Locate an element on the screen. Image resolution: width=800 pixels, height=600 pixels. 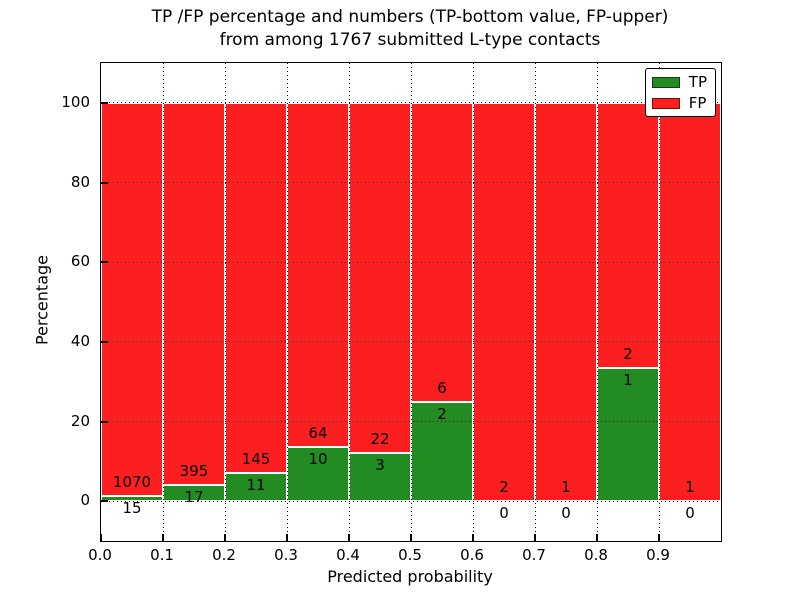
fp-count-label: 1070 is located at coordinates (132, 481).